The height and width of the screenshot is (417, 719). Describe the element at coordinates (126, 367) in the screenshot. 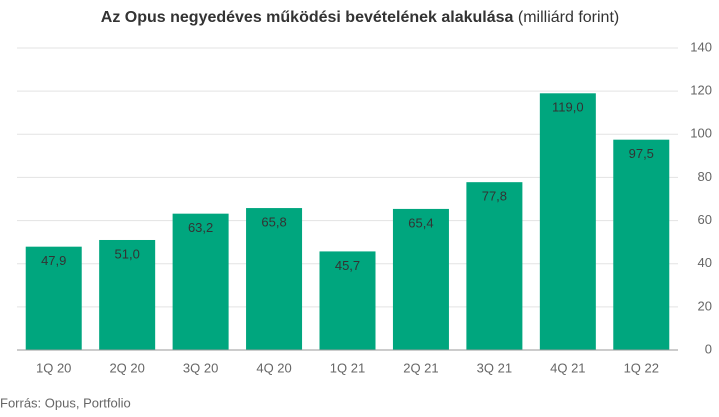

I see `x-tick-label: 2Q 20` at that location.